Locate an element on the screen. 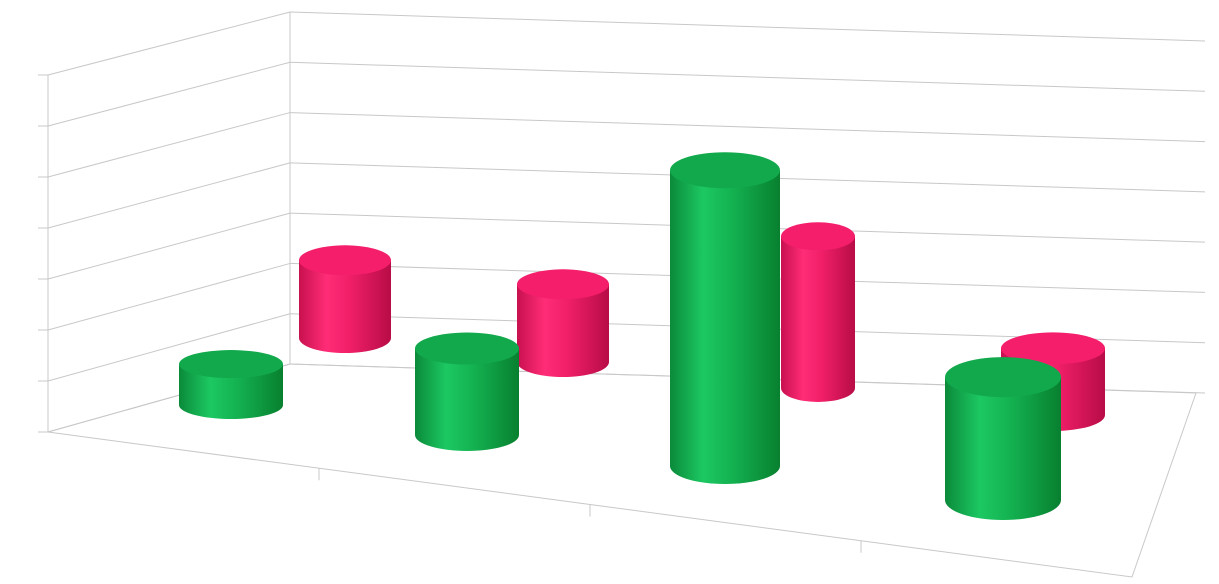  bar-back-2-top is located at coordinates (563, 284).